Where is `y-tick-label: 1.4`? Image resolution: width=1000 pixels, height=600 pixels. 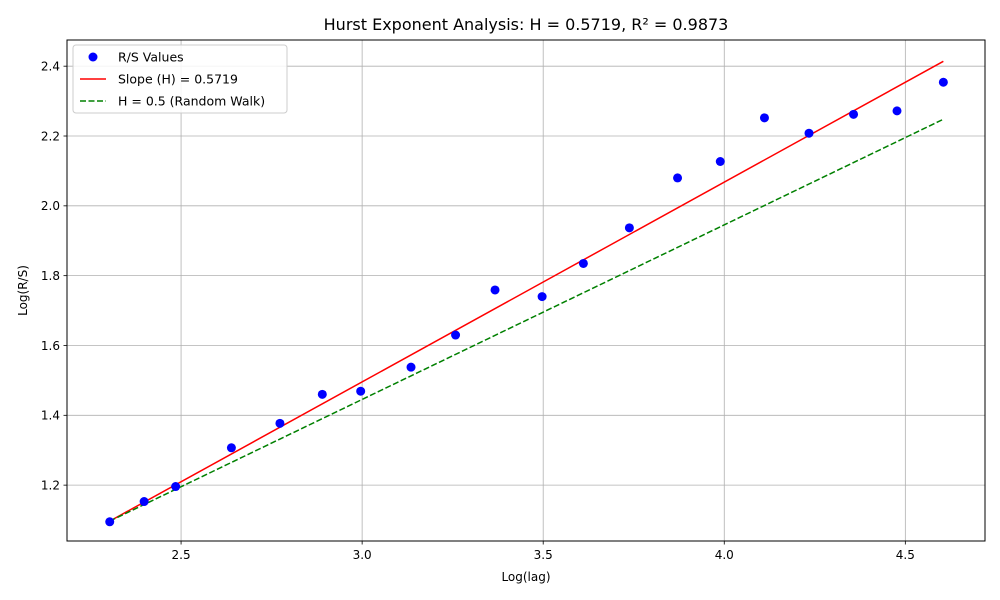
y-tick-label: 1.4 is located at coordinates (50, 416).